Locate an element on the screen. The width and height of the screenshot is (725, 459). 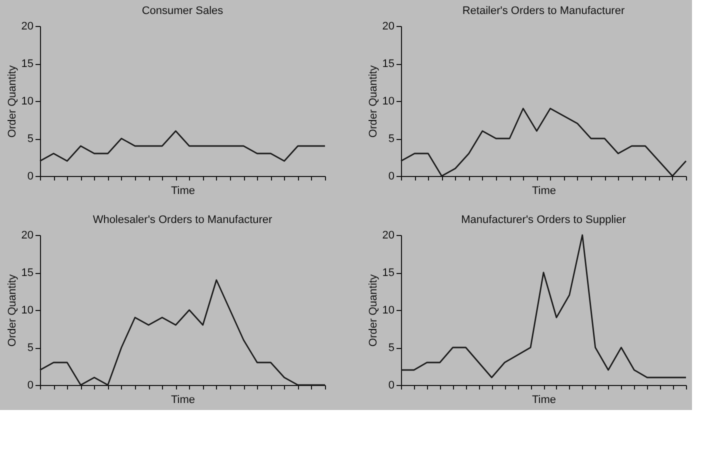
chart-title: Retailer's Orders to Manufacturer is located at coordinates (543, 11).